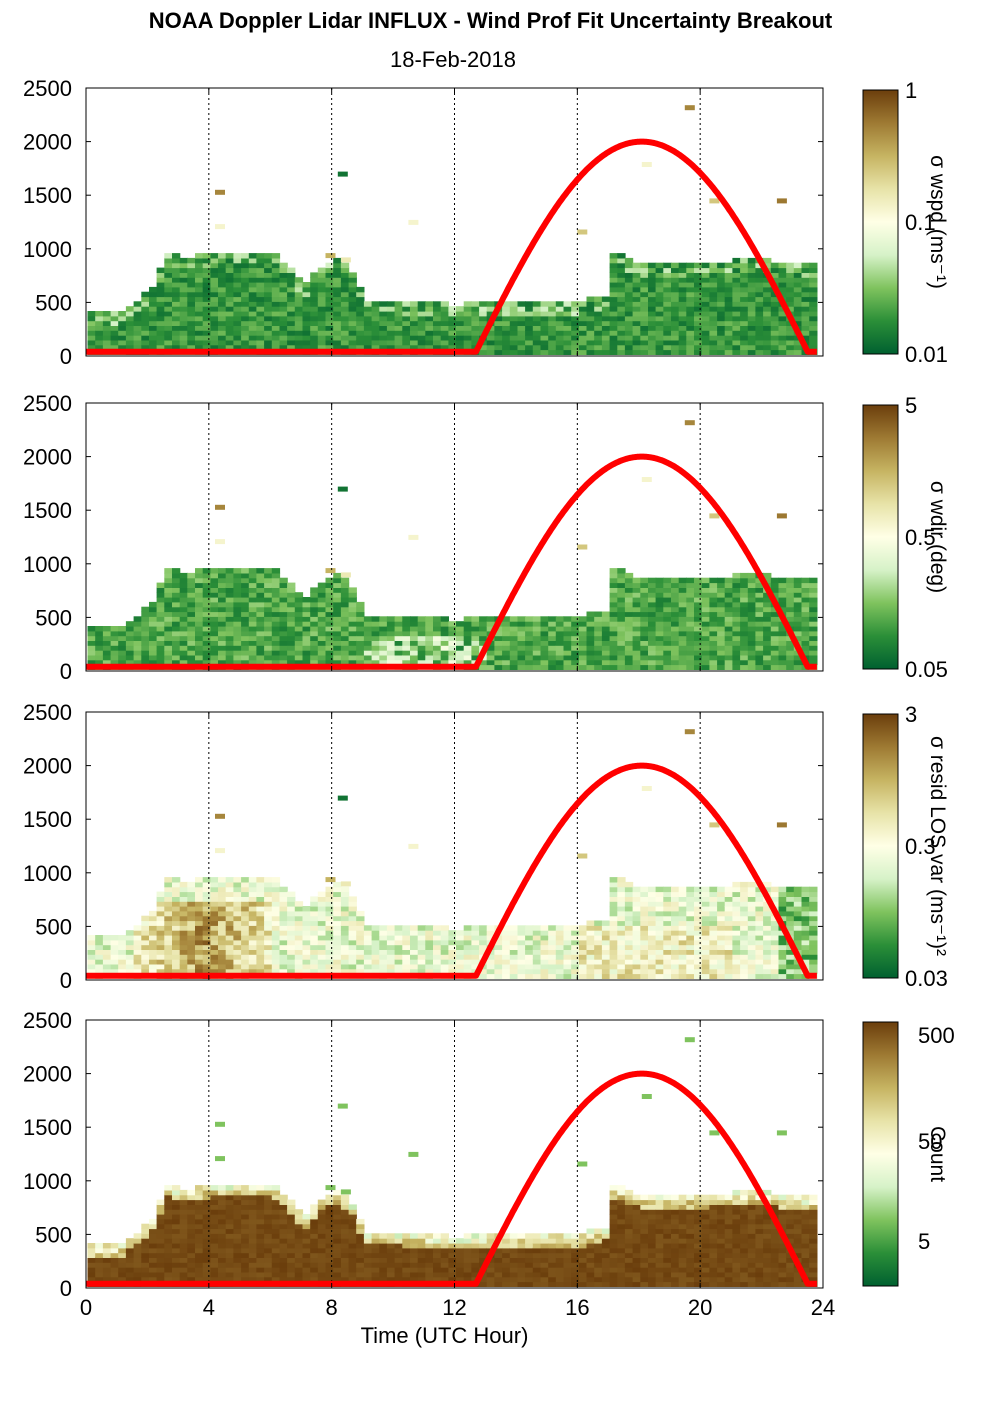 This screenshot has width=981, height=1412. Describe the element at coordinates (47, 88) in the screenshot. I see `y-tick-label: 2500` at that location.